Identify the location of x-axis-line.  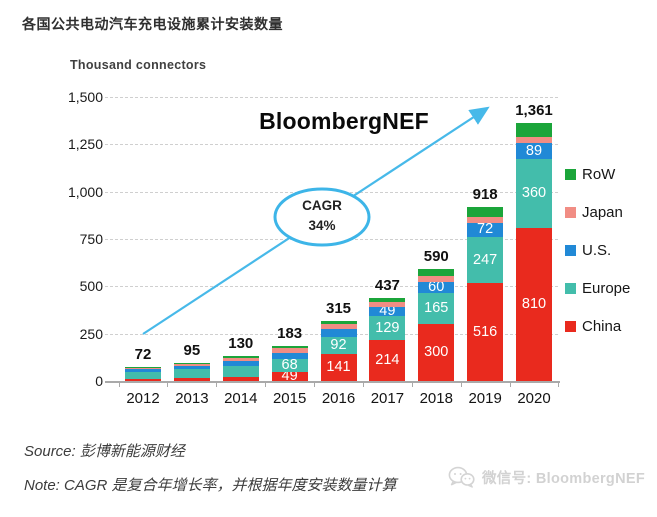
(332, 382).